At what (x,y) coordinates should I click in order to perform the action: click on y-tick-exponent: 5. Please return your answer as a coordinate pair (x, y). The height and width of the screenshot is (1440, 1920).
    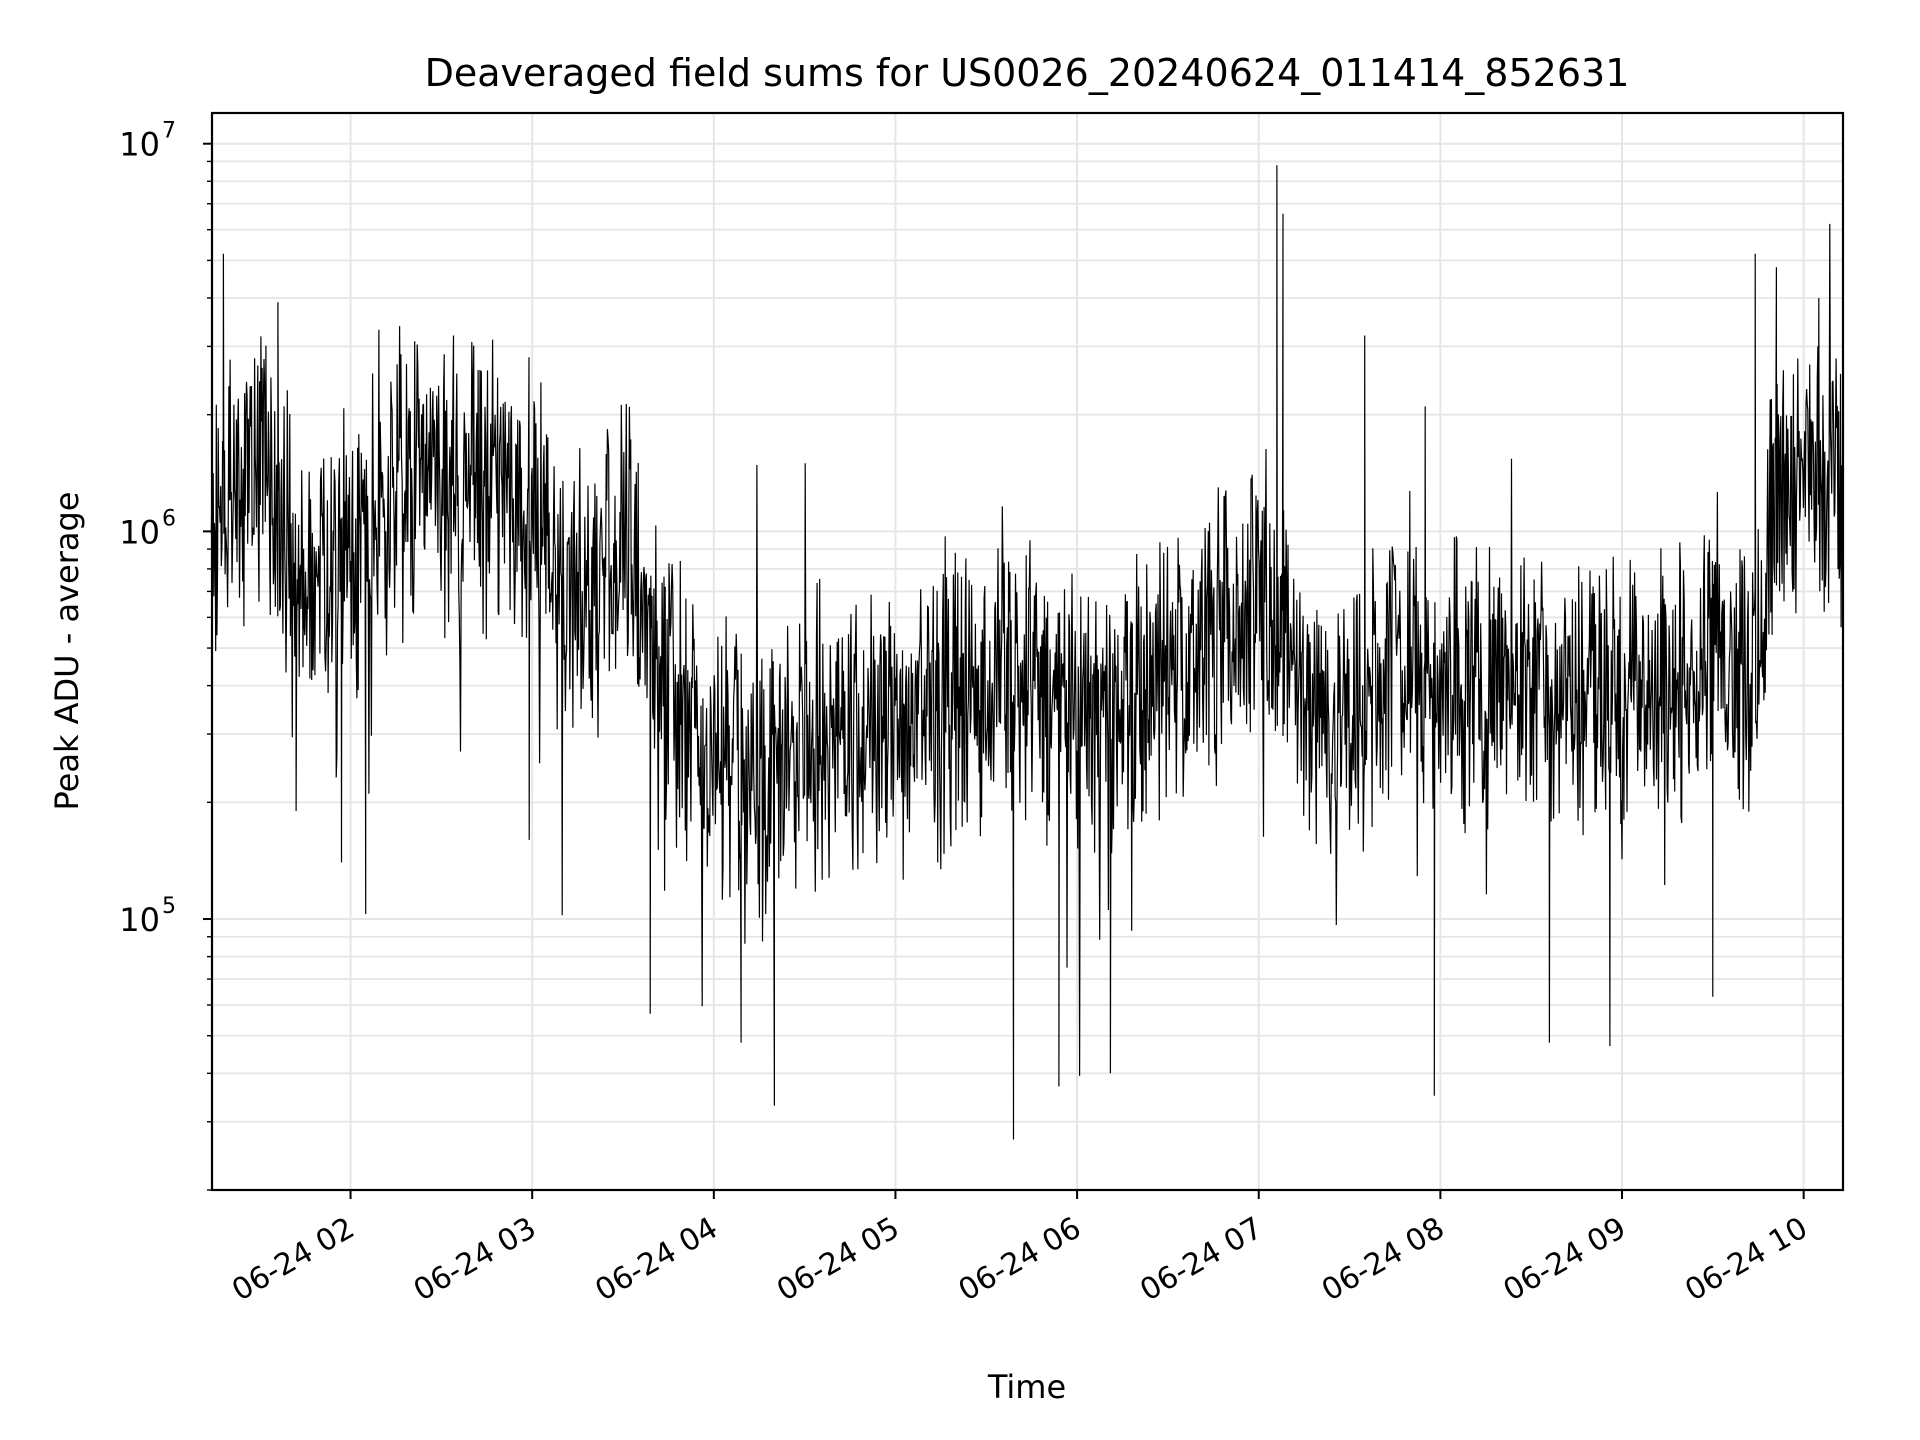
    Looking at the image, I should click on (169, 906).